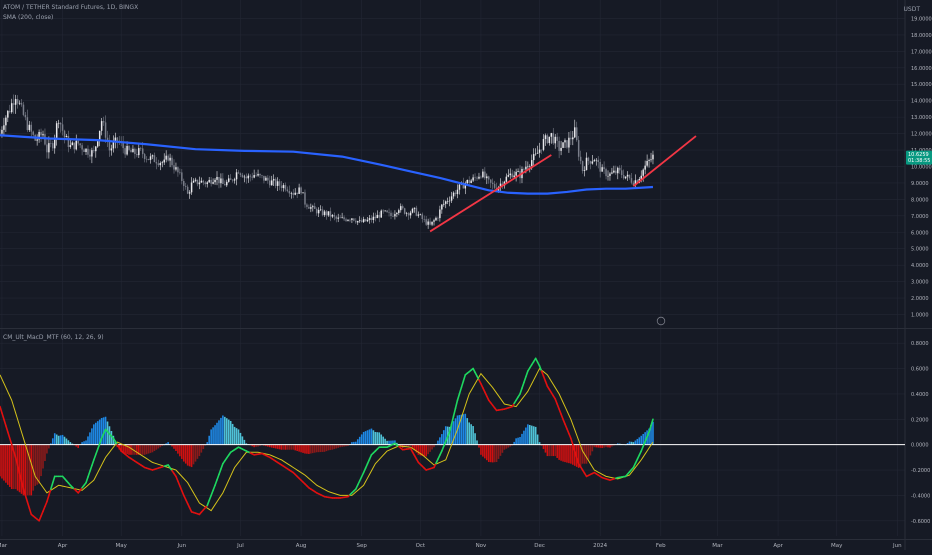  I want to click on indicator-legend: CM_Ult_MacD_MTF (60, 12, 26, 9), so click(53, 337).